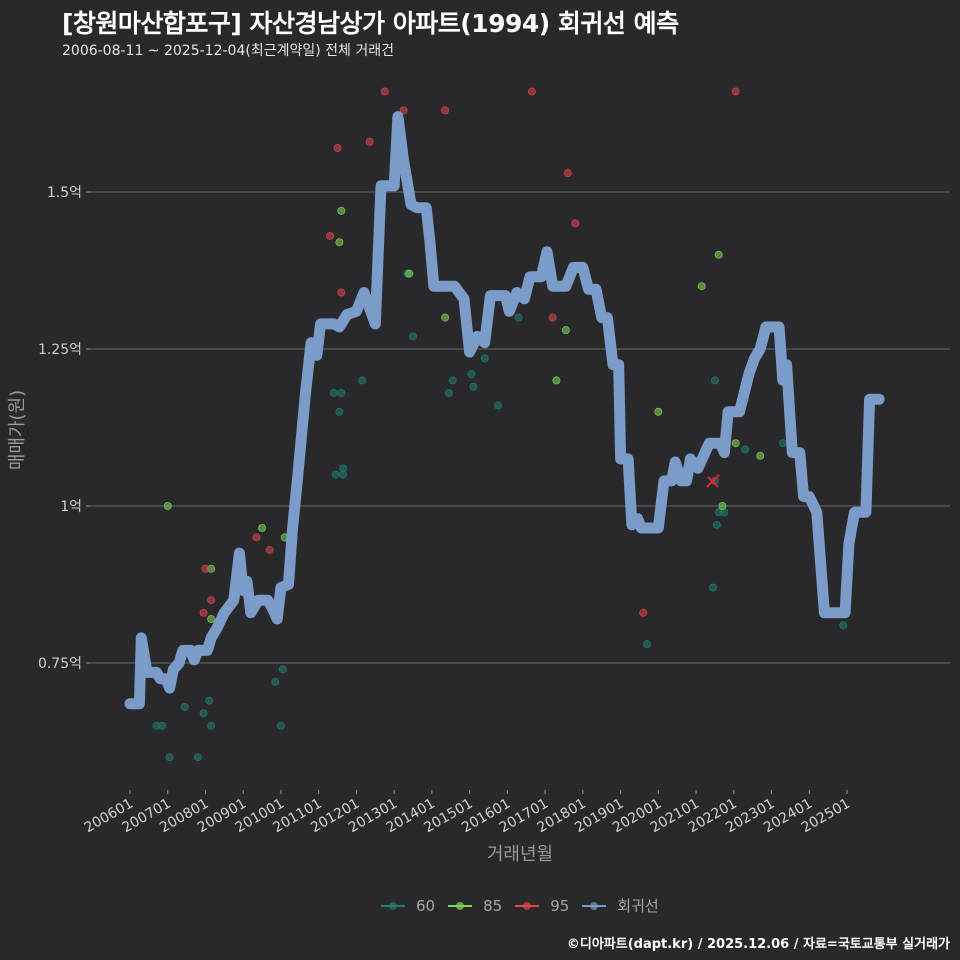  Describe the element at coordinates (474, 906) in the screenshot. I see `legend-item-85: 85` at that location.